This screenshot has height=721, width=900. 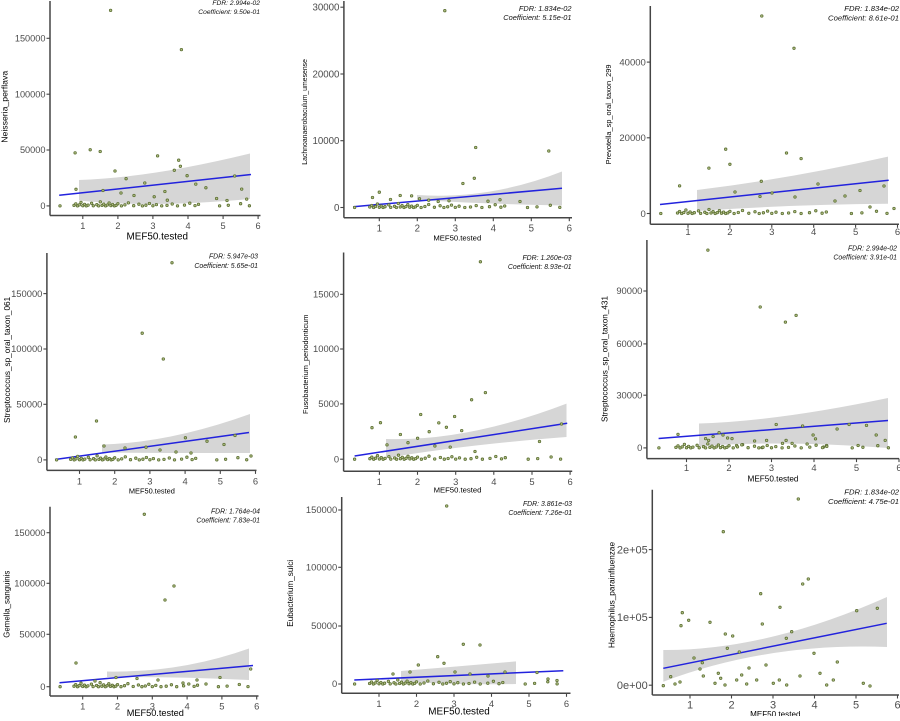 I want to click on svg-text: FDR: 3.861e-03, so click(x=547, y=504).